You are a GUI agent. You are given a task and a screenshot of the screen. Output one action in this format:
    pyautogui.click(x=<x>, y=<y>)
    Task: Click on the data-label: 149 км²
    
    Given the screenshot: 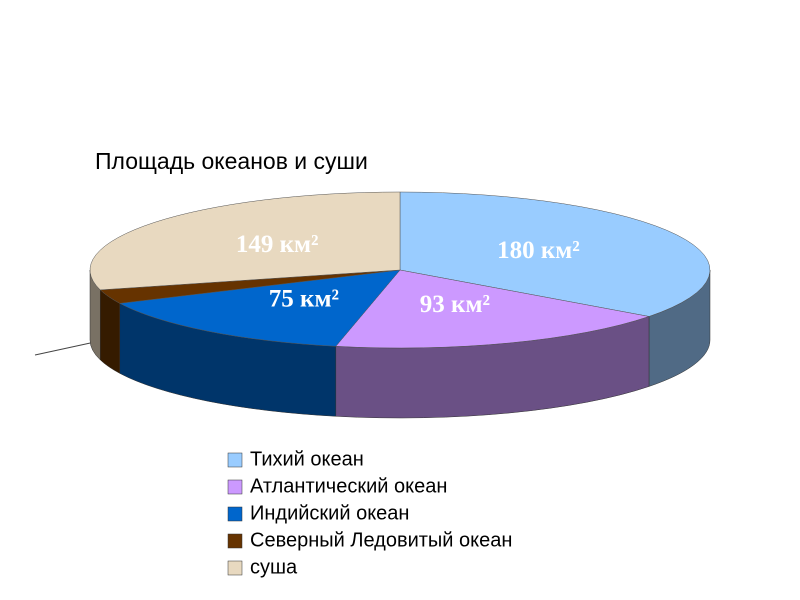 What is the action you would take?
    pyautogui.click(x=277, y=244)
    